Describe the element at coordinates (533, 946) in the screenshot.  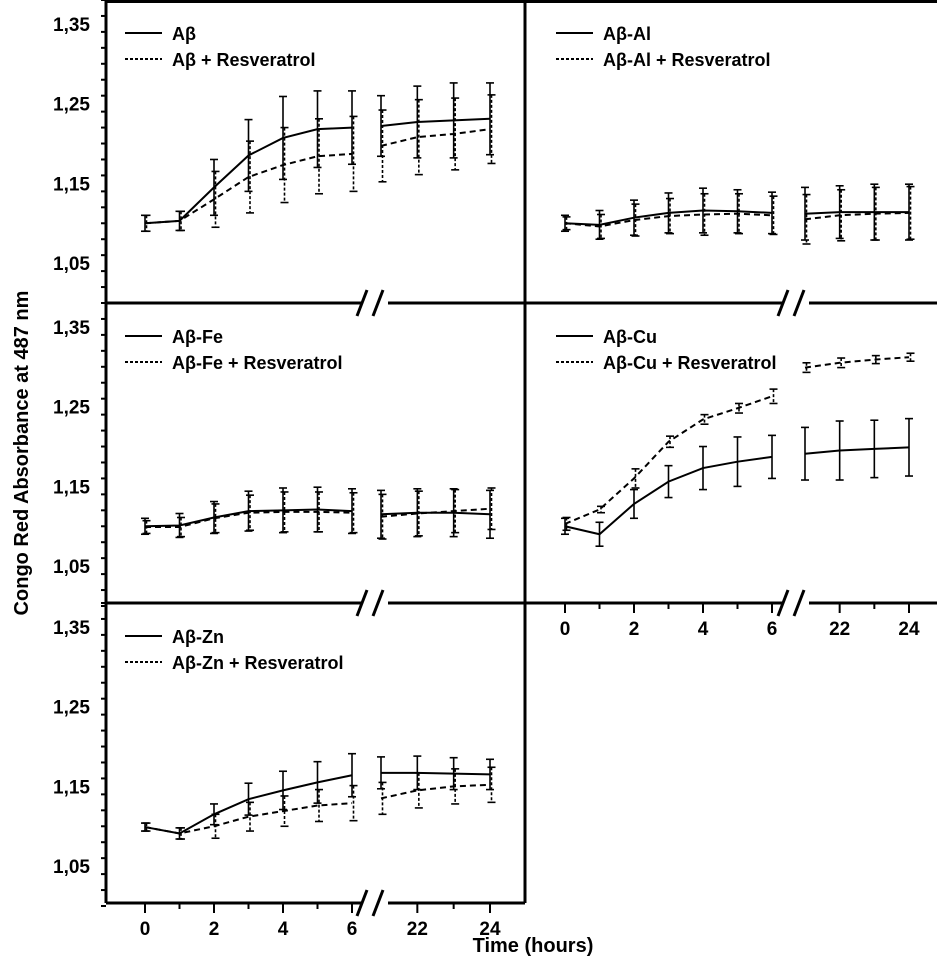
I see `x-axis-label: Time (hours)` at that location.